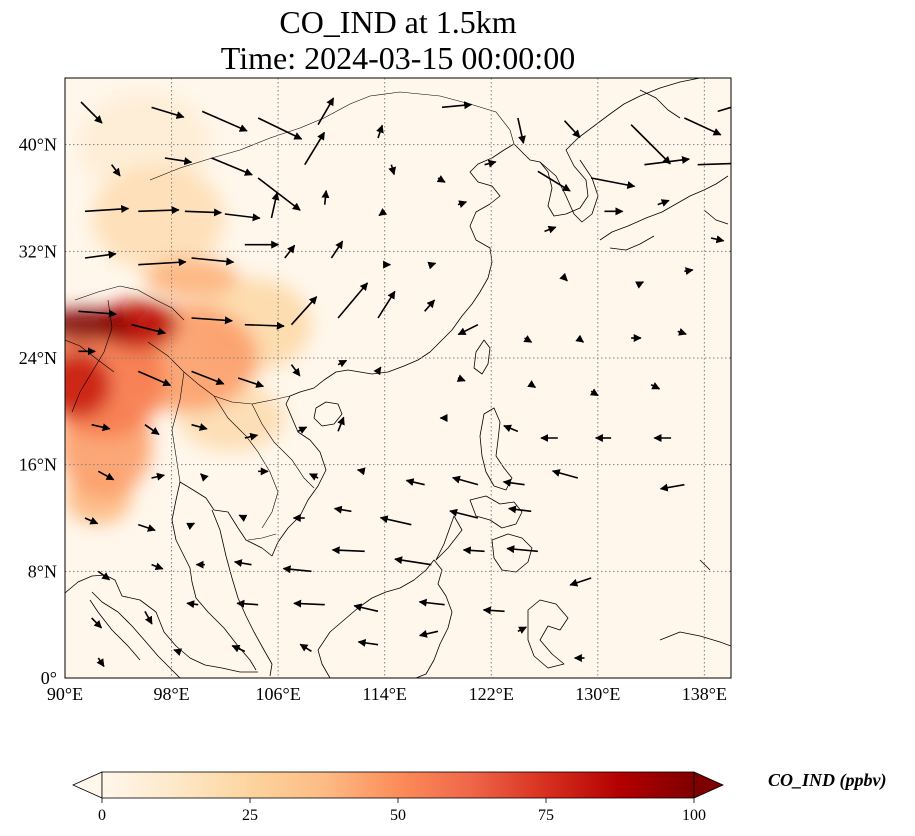 This screenshot has height=836, width=915. Describe the element at coordinates (38, 465) in the screenshot. I see `y-tick-label: 16°N` at that location.